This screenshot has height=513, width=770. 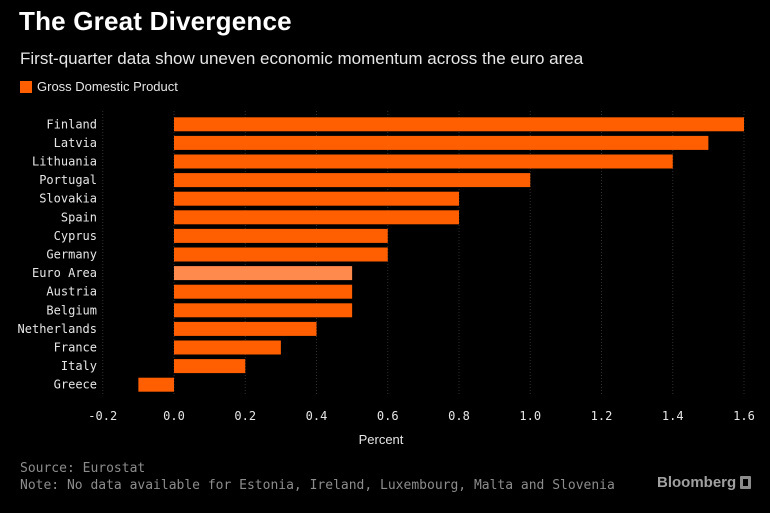 What do you see at coordinates (381, 439) in the screenshot?
I see `x-axis-label: Percent` at bounding box center [381, 439].